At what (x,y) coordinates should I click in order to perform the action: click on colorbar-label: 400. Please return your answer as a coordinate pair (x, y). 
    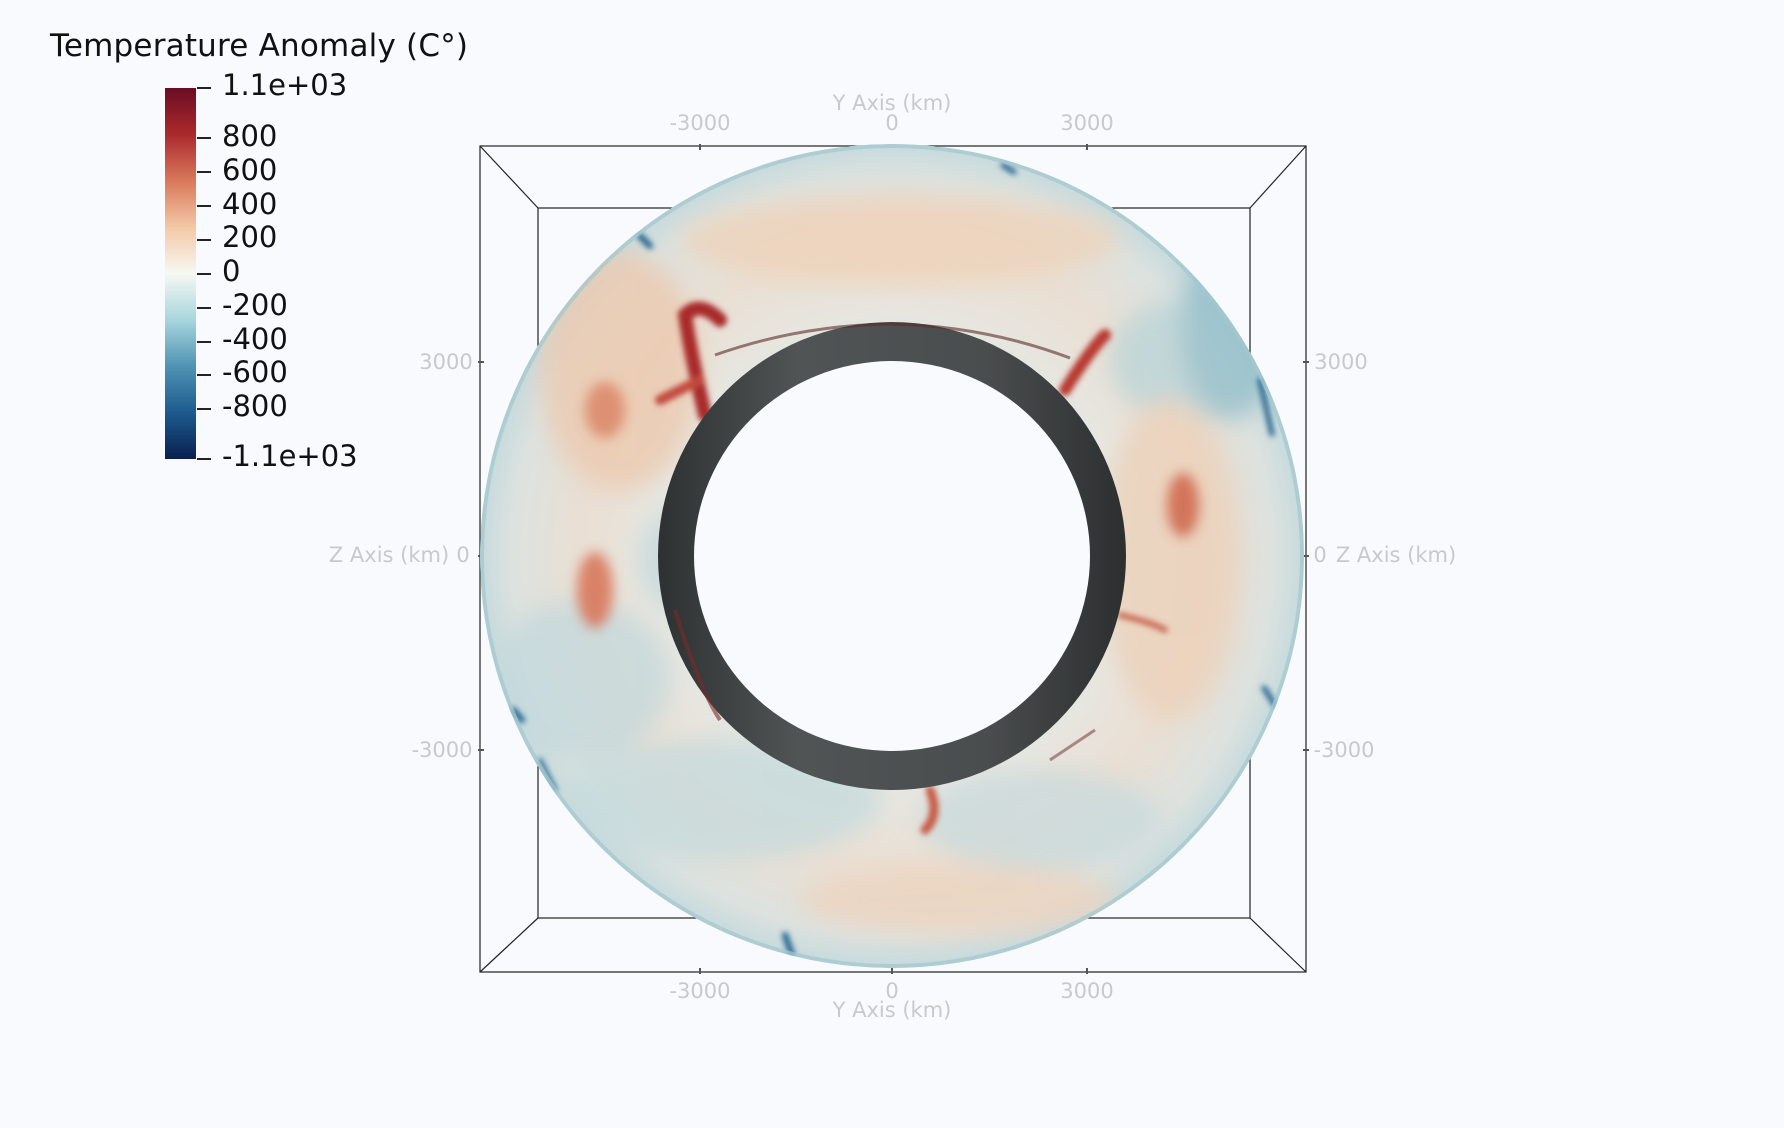
    Looking at the image, I should click on (250, 204).